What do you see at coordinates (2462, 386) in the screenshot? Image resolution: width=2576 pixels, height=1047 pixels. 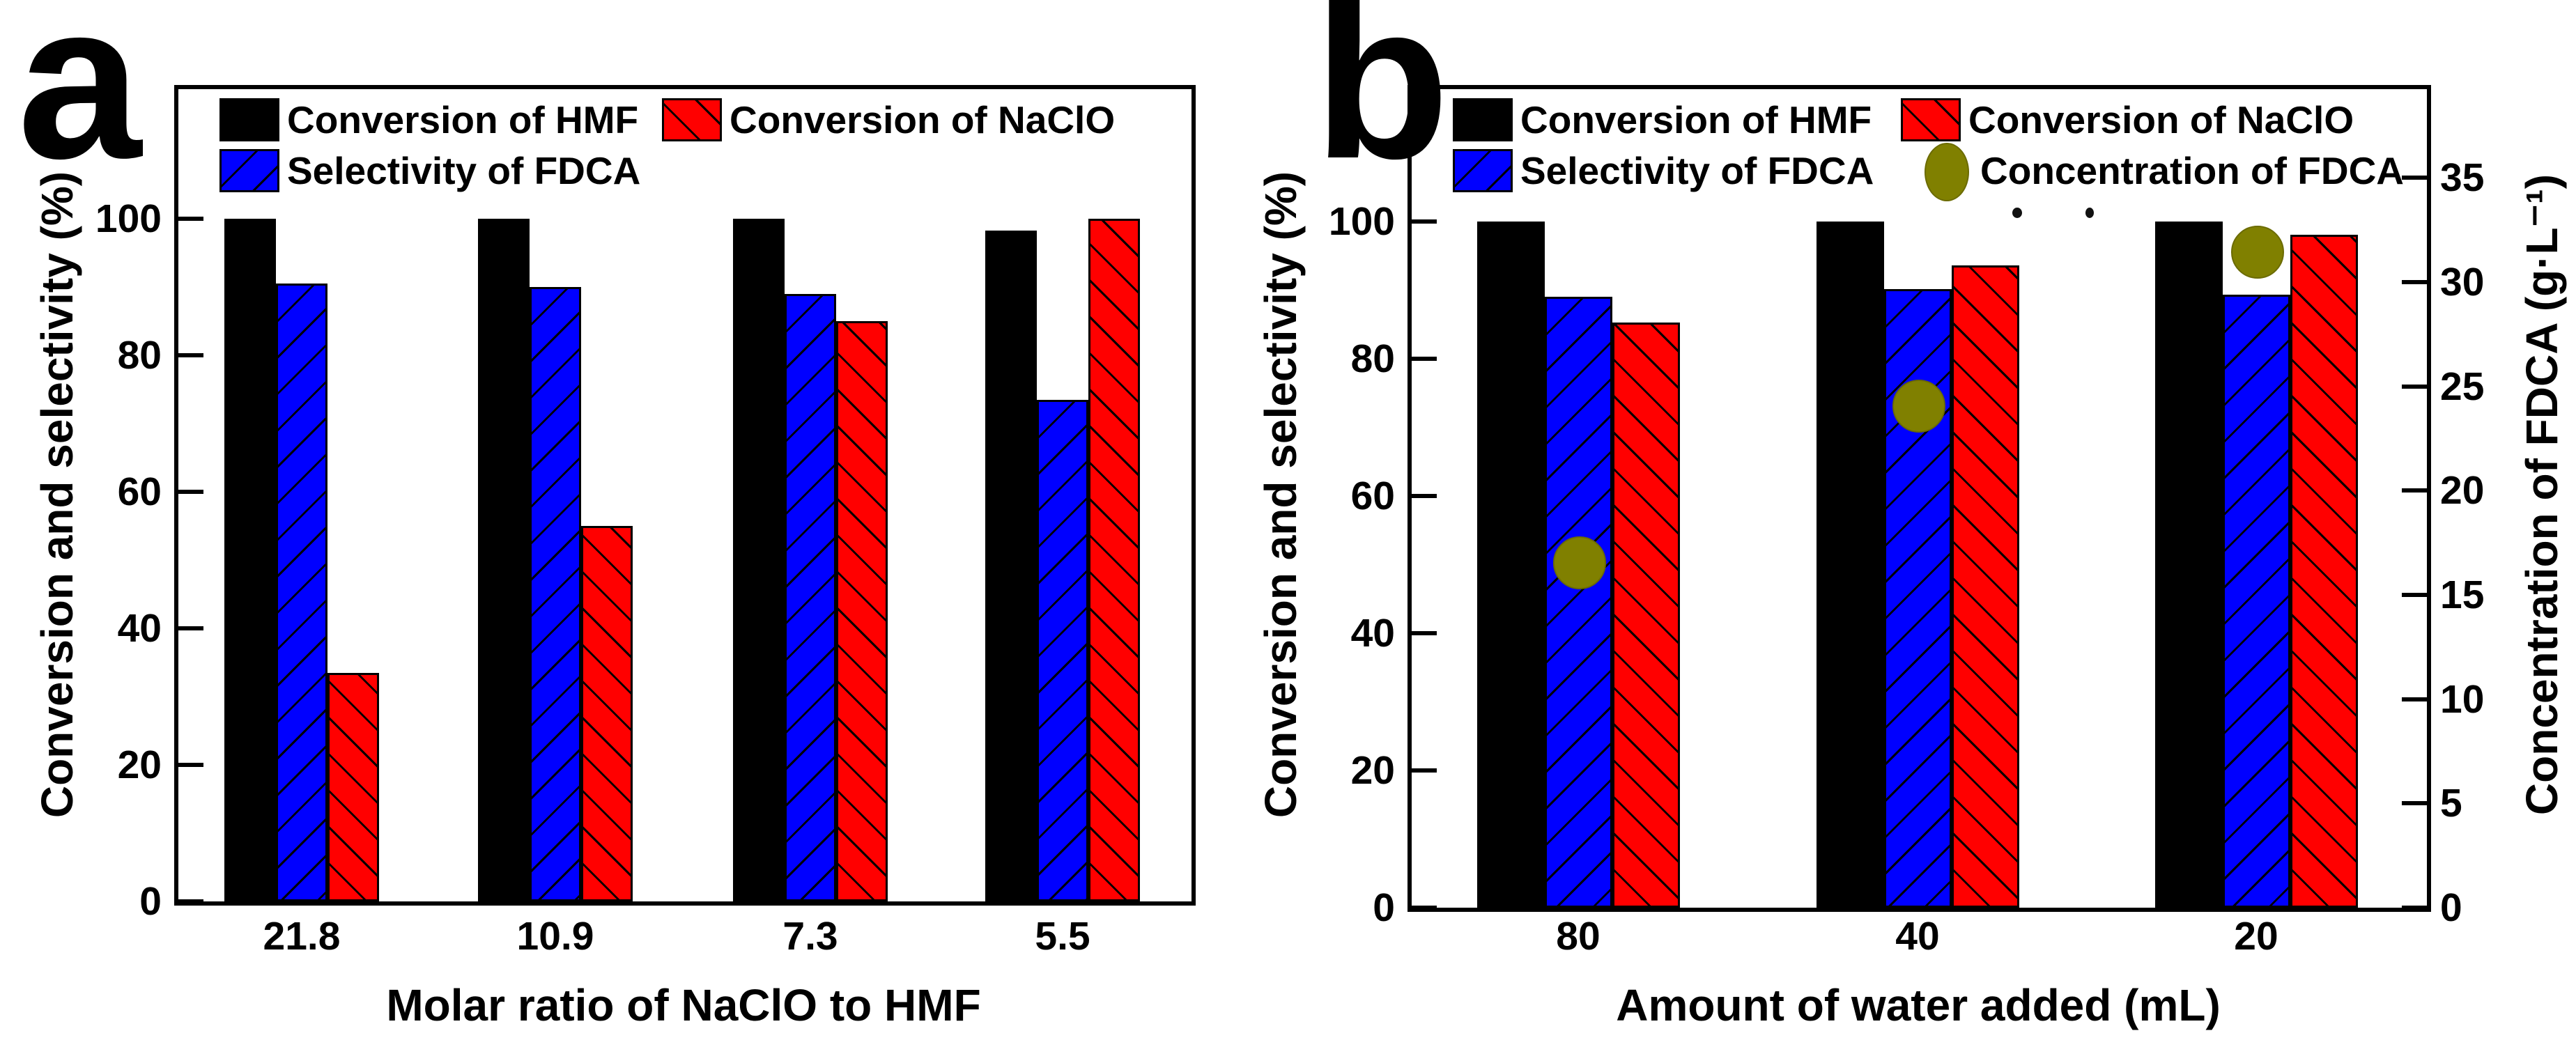 I see `right-axis-tick-label: 25` at bounding box center [2462, 386].